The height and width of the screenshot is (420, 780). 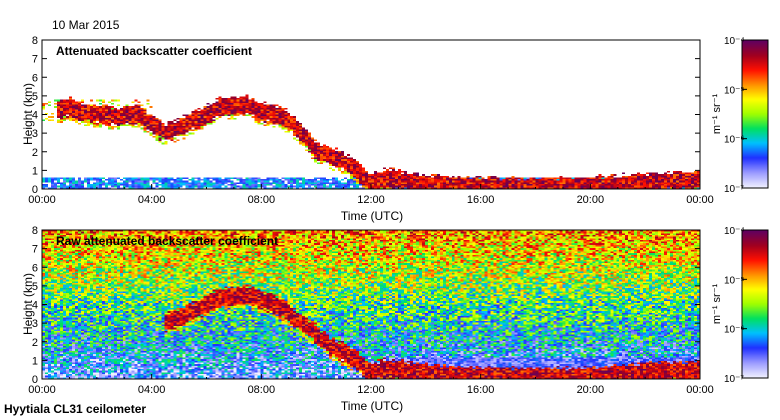 What do you see at coordinates (735, 115) in the screenshot?
I see `colorbar-ticks-1: 10⁻⁷ 10⁻⁶ 10⁻⁵ 10⁻⁴` at bounding box center [735, 115].